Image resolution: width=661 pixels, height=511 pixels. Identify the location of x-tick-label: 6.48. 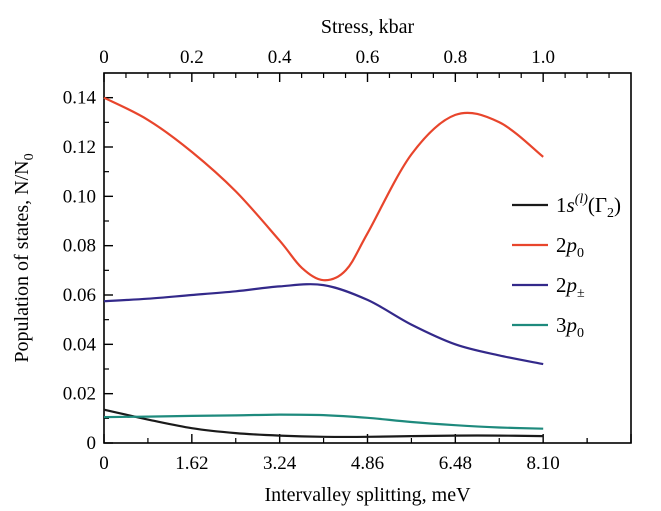
(455, 463).